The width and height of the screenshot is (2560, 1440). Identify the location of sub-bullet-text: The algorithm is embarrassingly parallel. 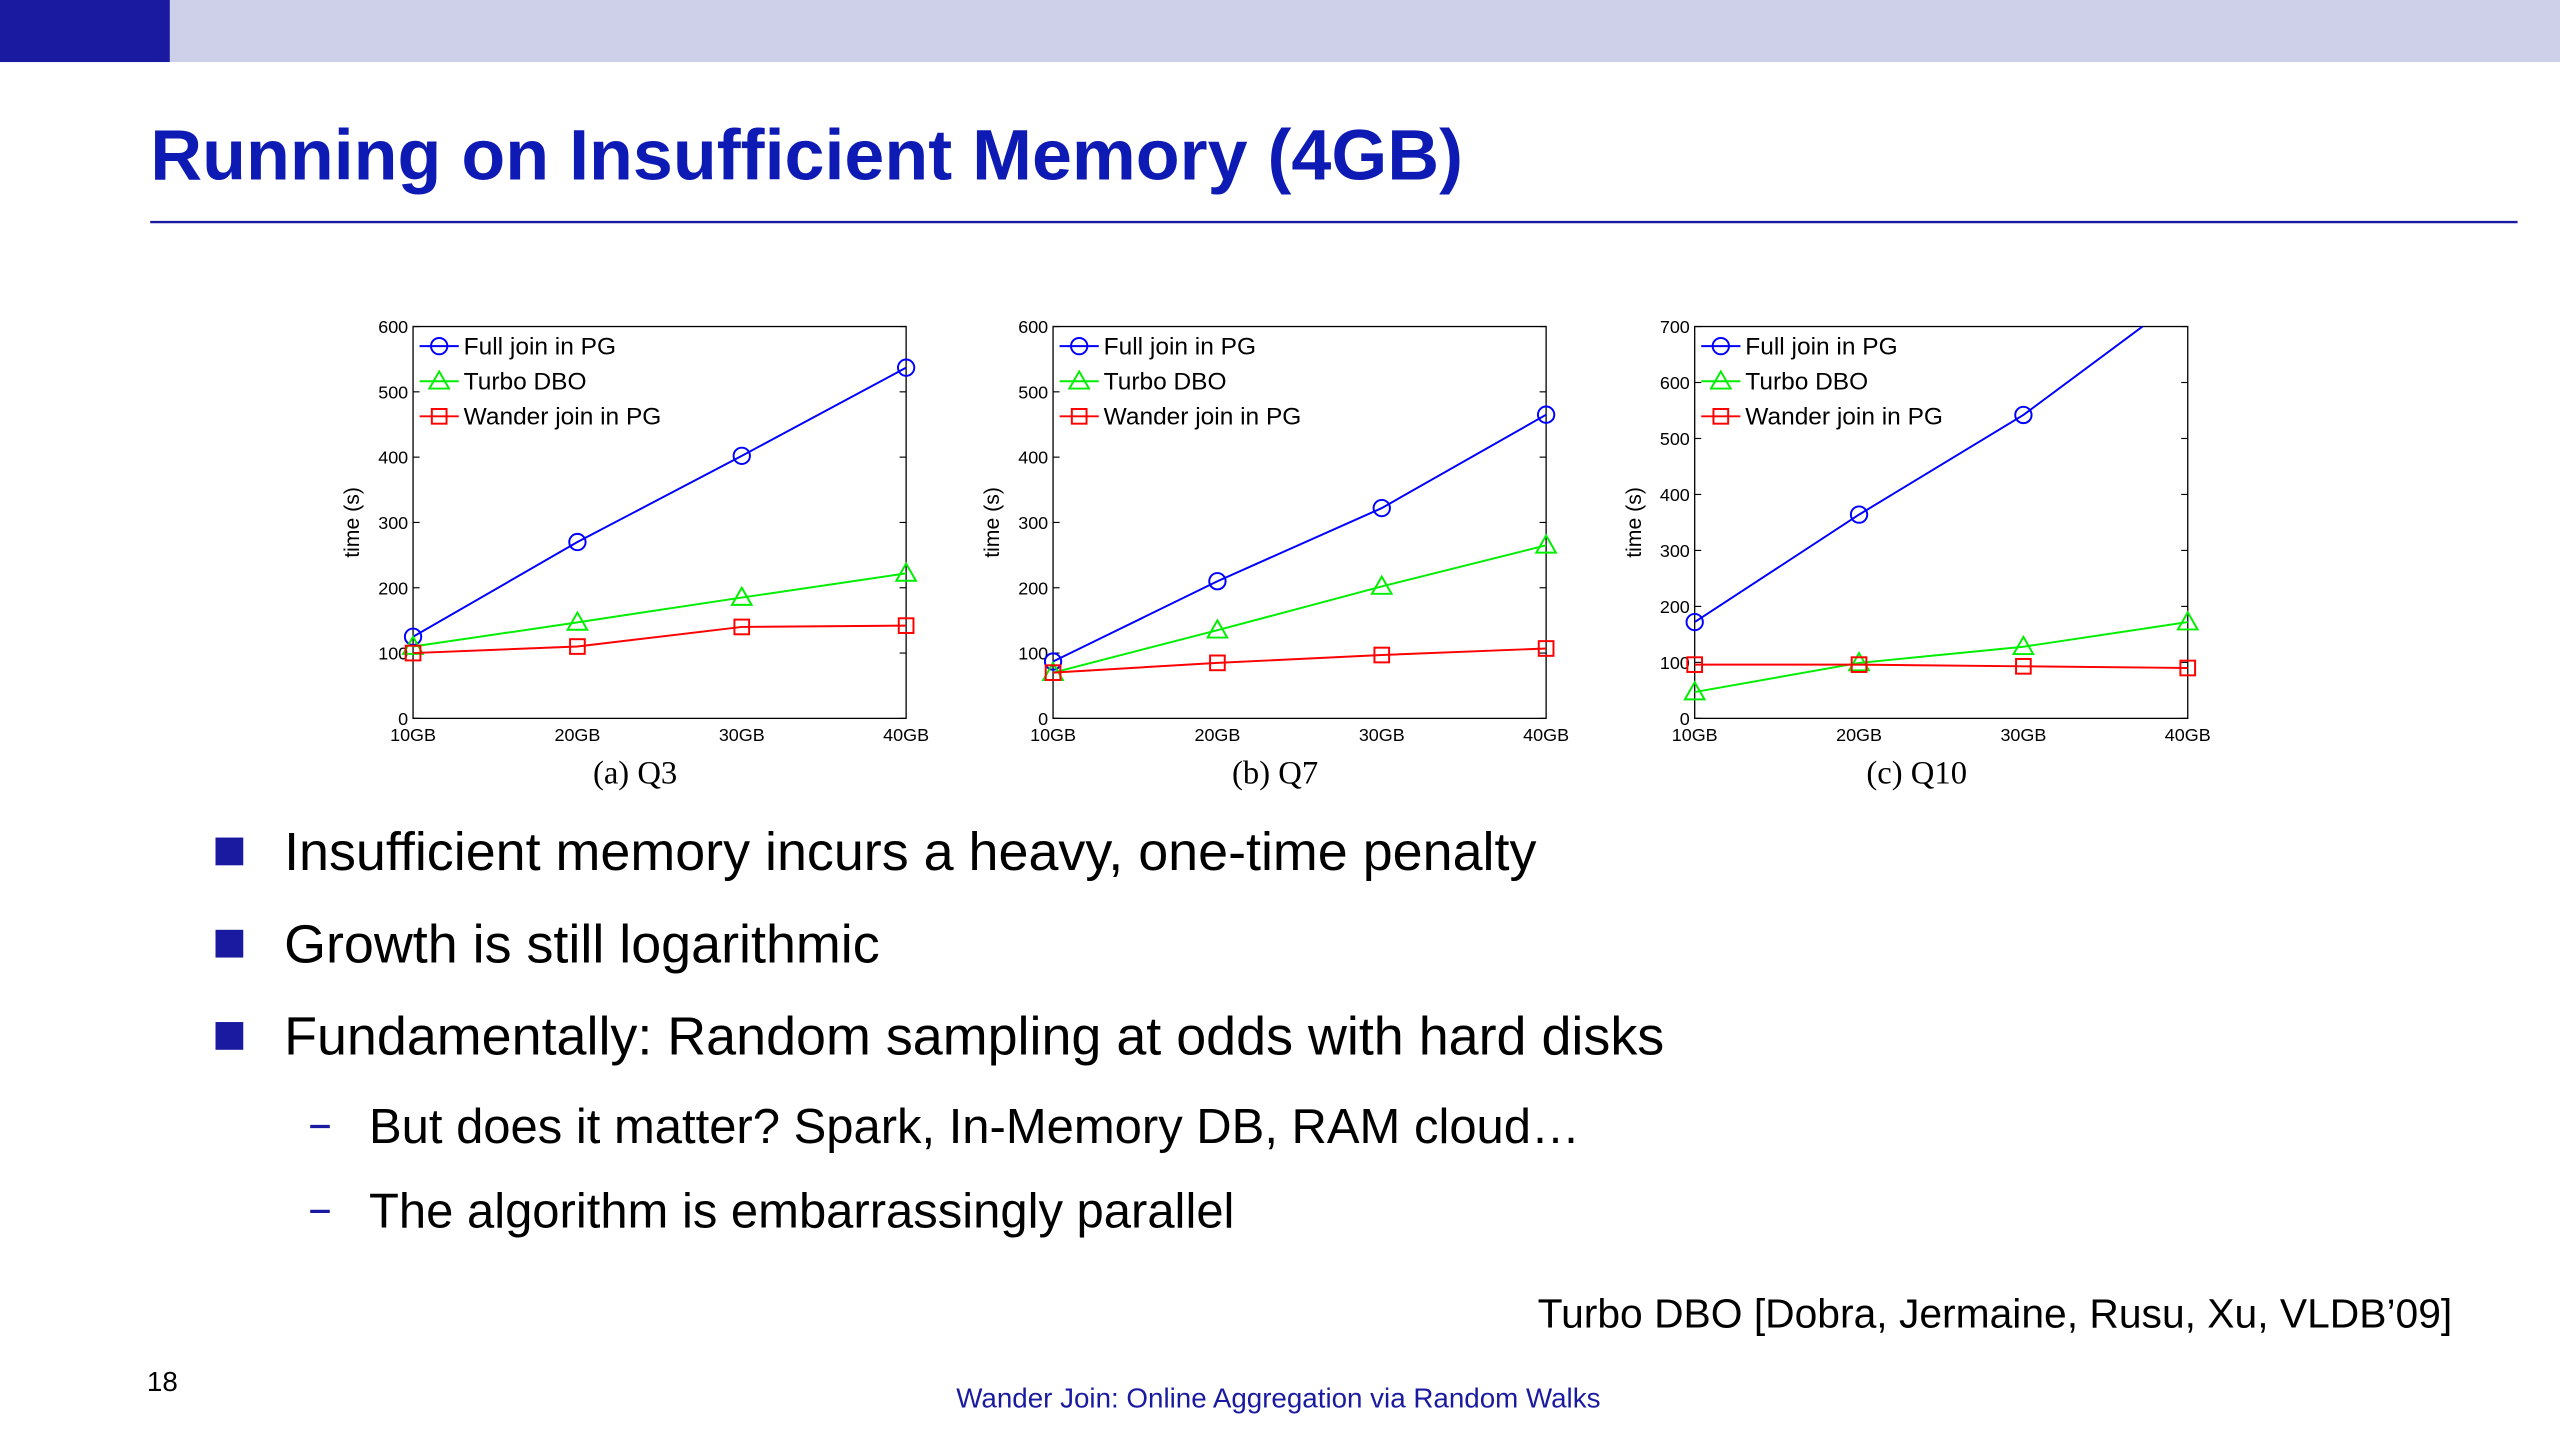
(801, 1212).